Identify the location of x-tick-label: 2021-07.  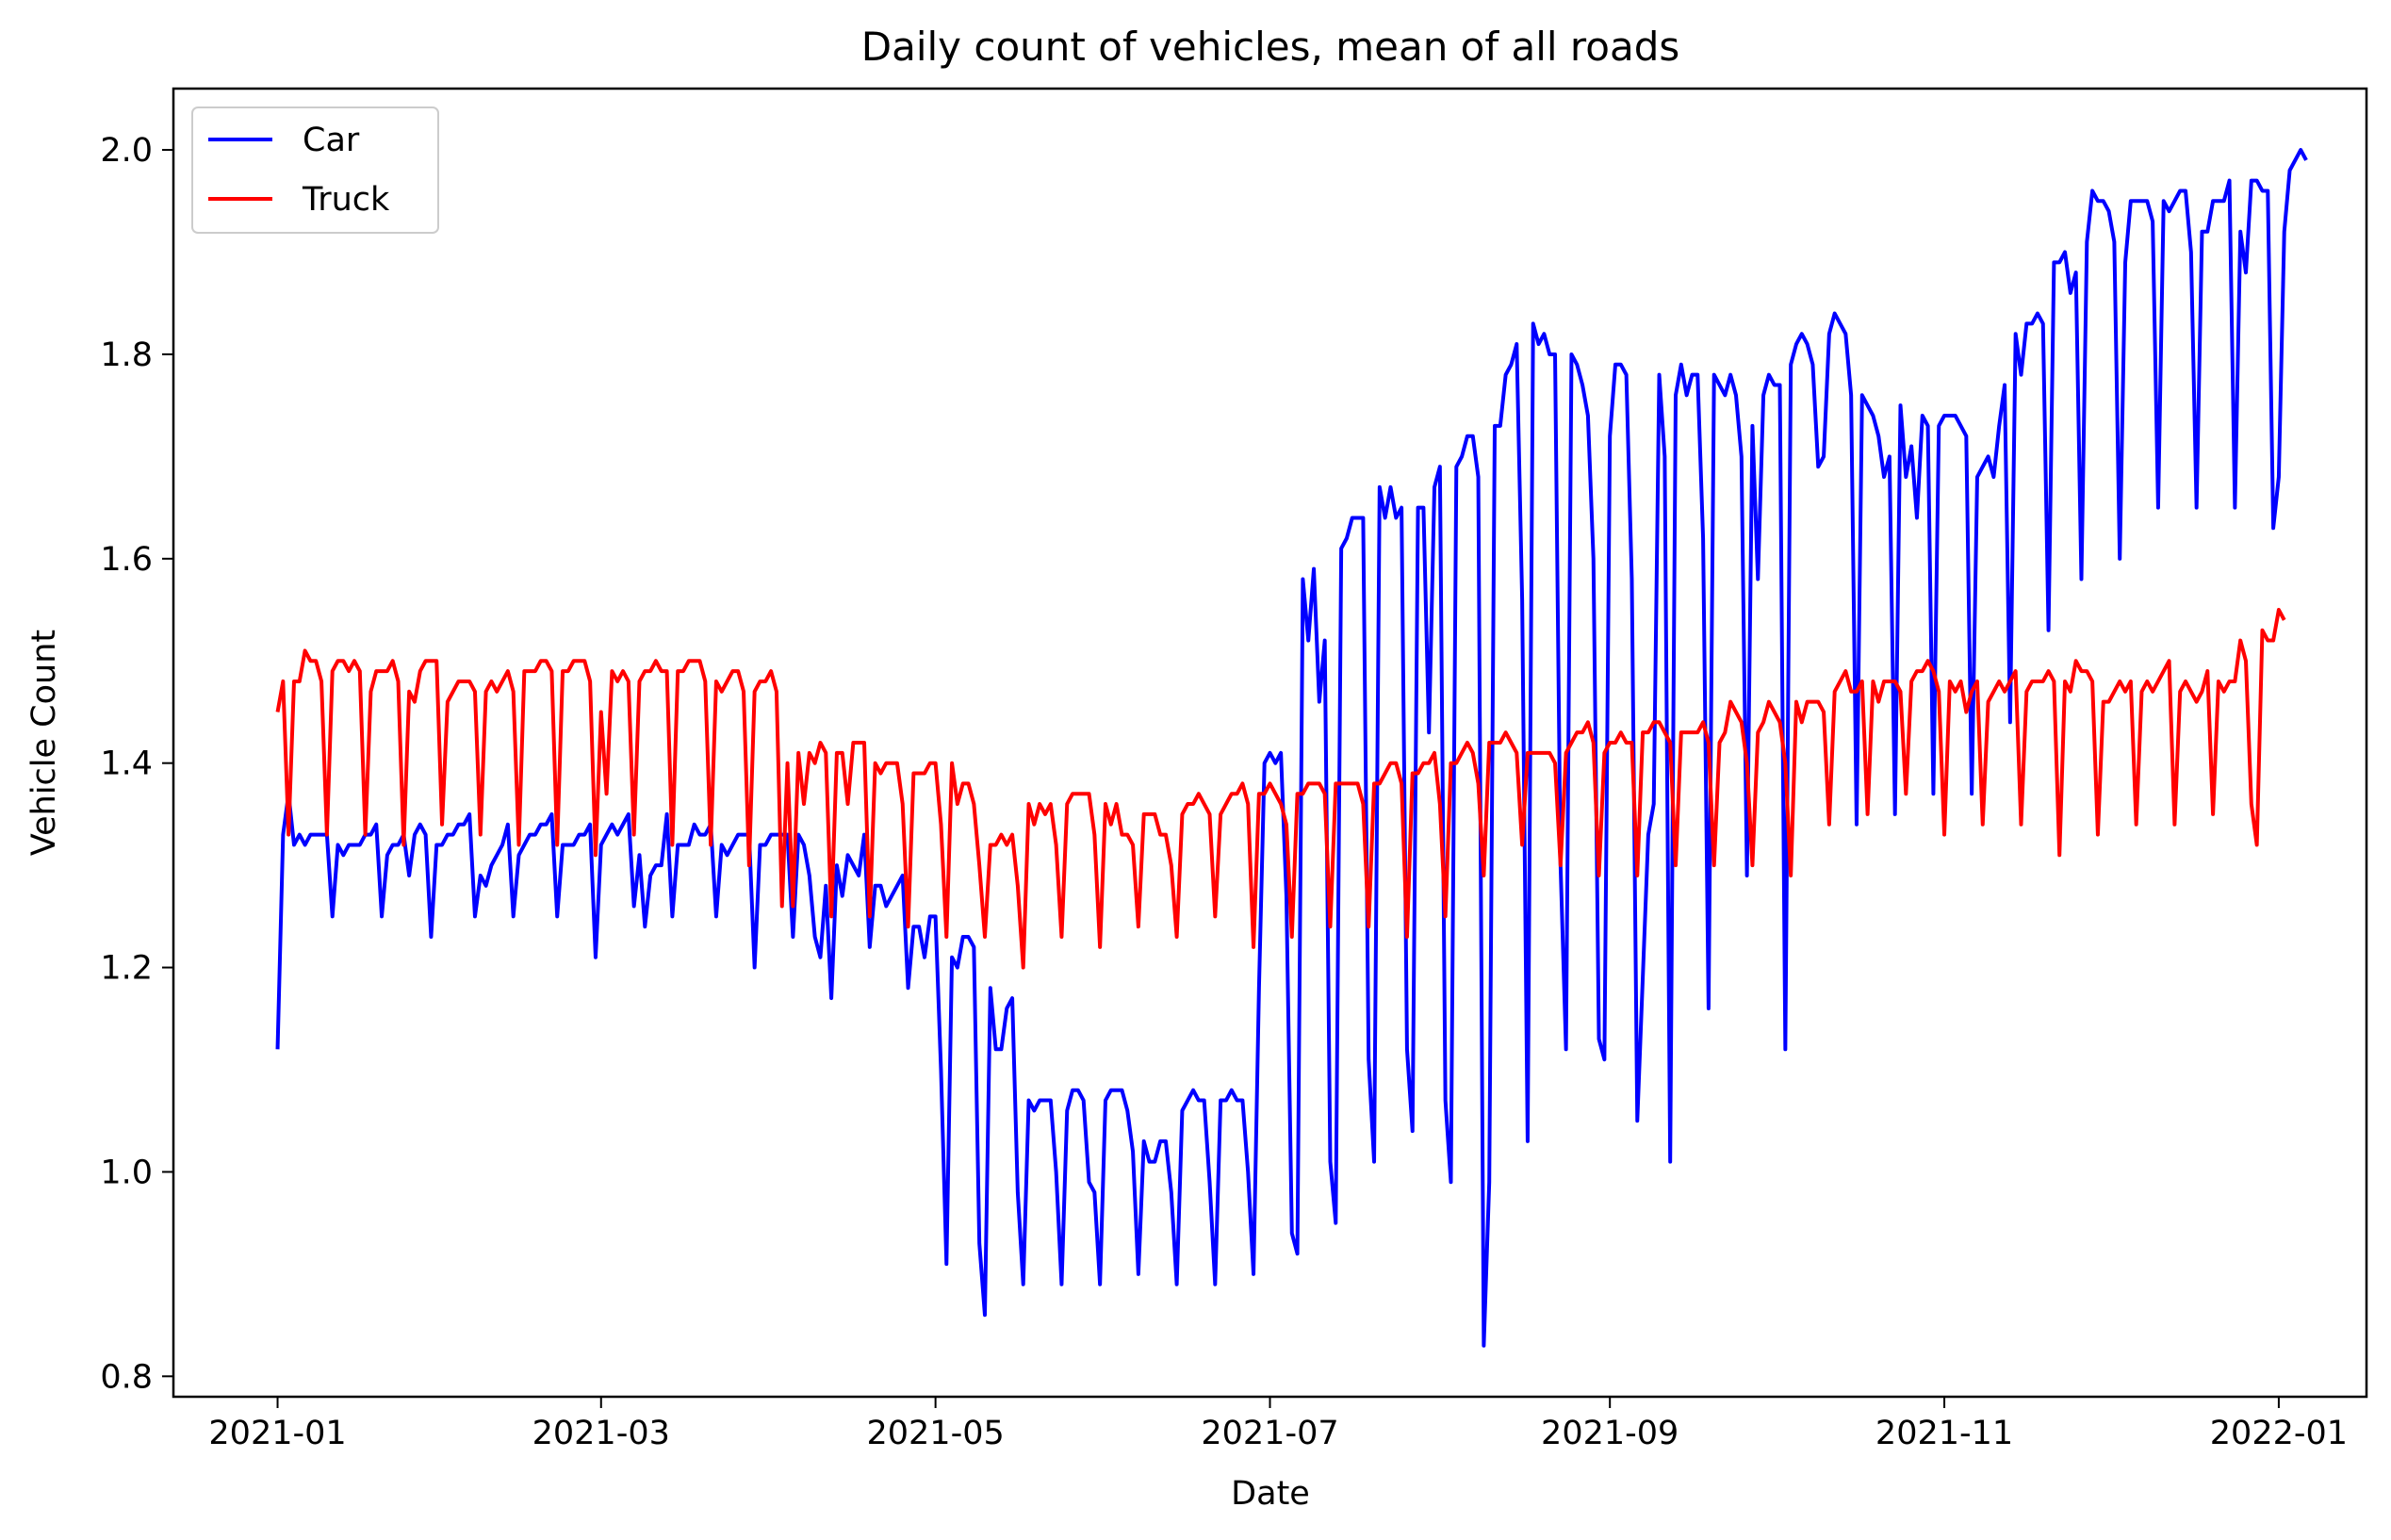
(1269, 1433).